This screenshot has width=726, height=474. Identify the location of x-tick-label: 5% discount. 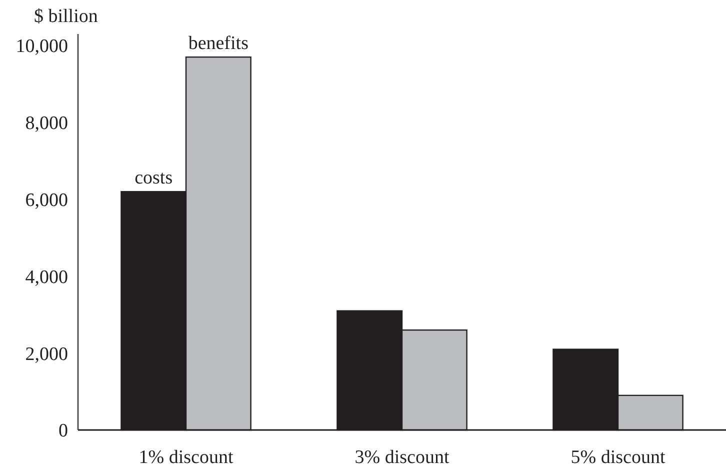
(618, 457).